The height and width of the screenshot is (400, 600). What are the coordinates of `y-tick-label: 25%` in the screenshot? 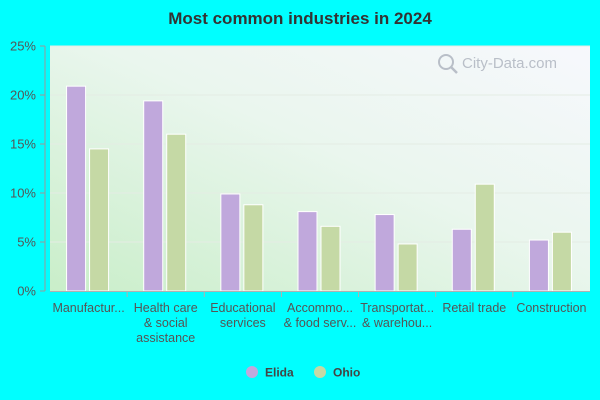 It's located at (23, 46).